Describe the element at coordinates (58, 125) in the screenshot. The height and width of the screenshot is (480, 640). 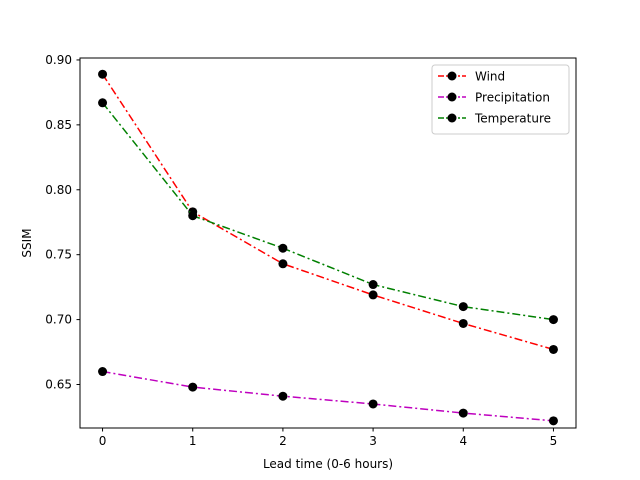
I see `y-tick-label: 0.85` at that location.